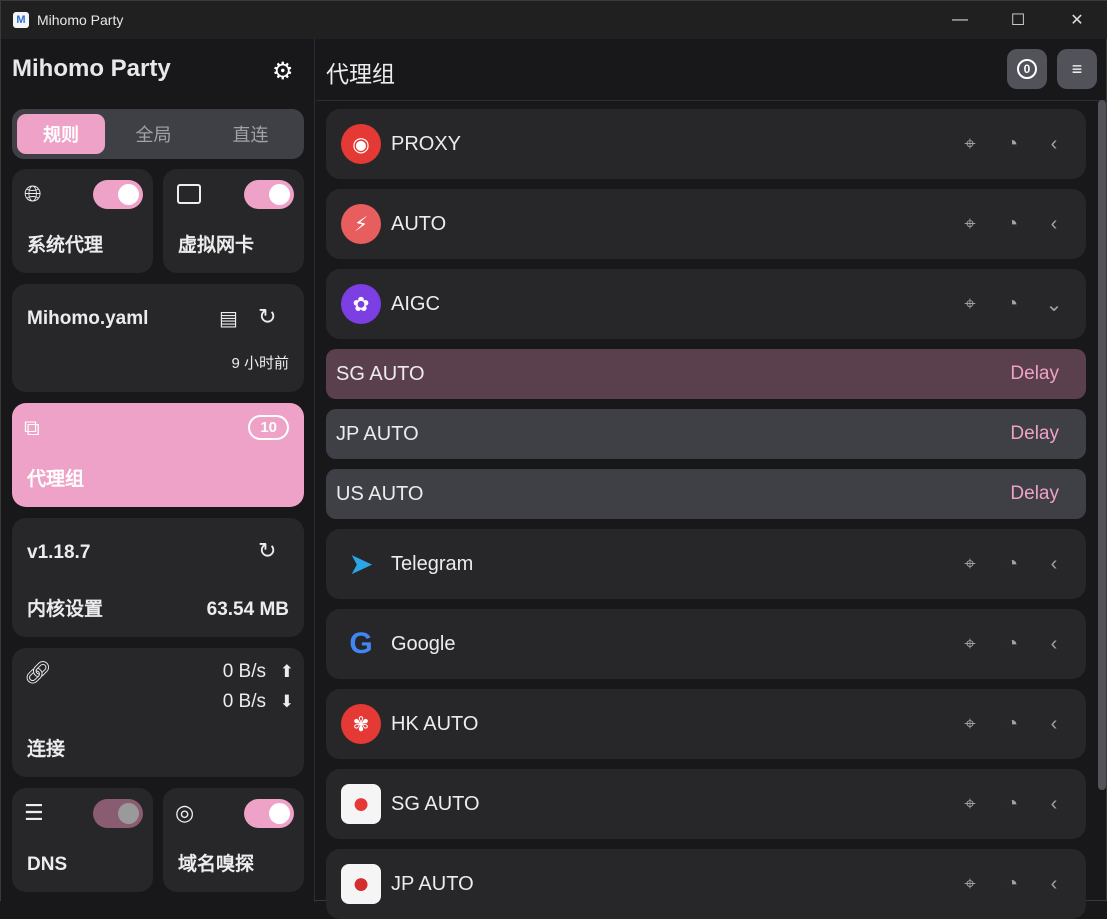 This screenshot has width=1107, height=919. I want to click on mode-global-tab: 全局, so click(153, 135).